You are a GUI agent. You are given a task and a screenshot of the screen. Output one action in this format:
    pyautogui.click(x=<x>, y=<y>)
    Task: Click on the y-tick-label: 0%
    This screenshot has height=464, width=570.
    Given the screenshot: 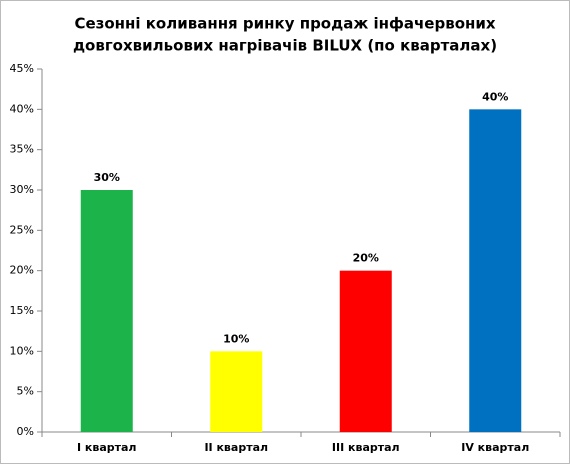 What is the action you would take?
    pyautogui.click(x=25, y=431)
    